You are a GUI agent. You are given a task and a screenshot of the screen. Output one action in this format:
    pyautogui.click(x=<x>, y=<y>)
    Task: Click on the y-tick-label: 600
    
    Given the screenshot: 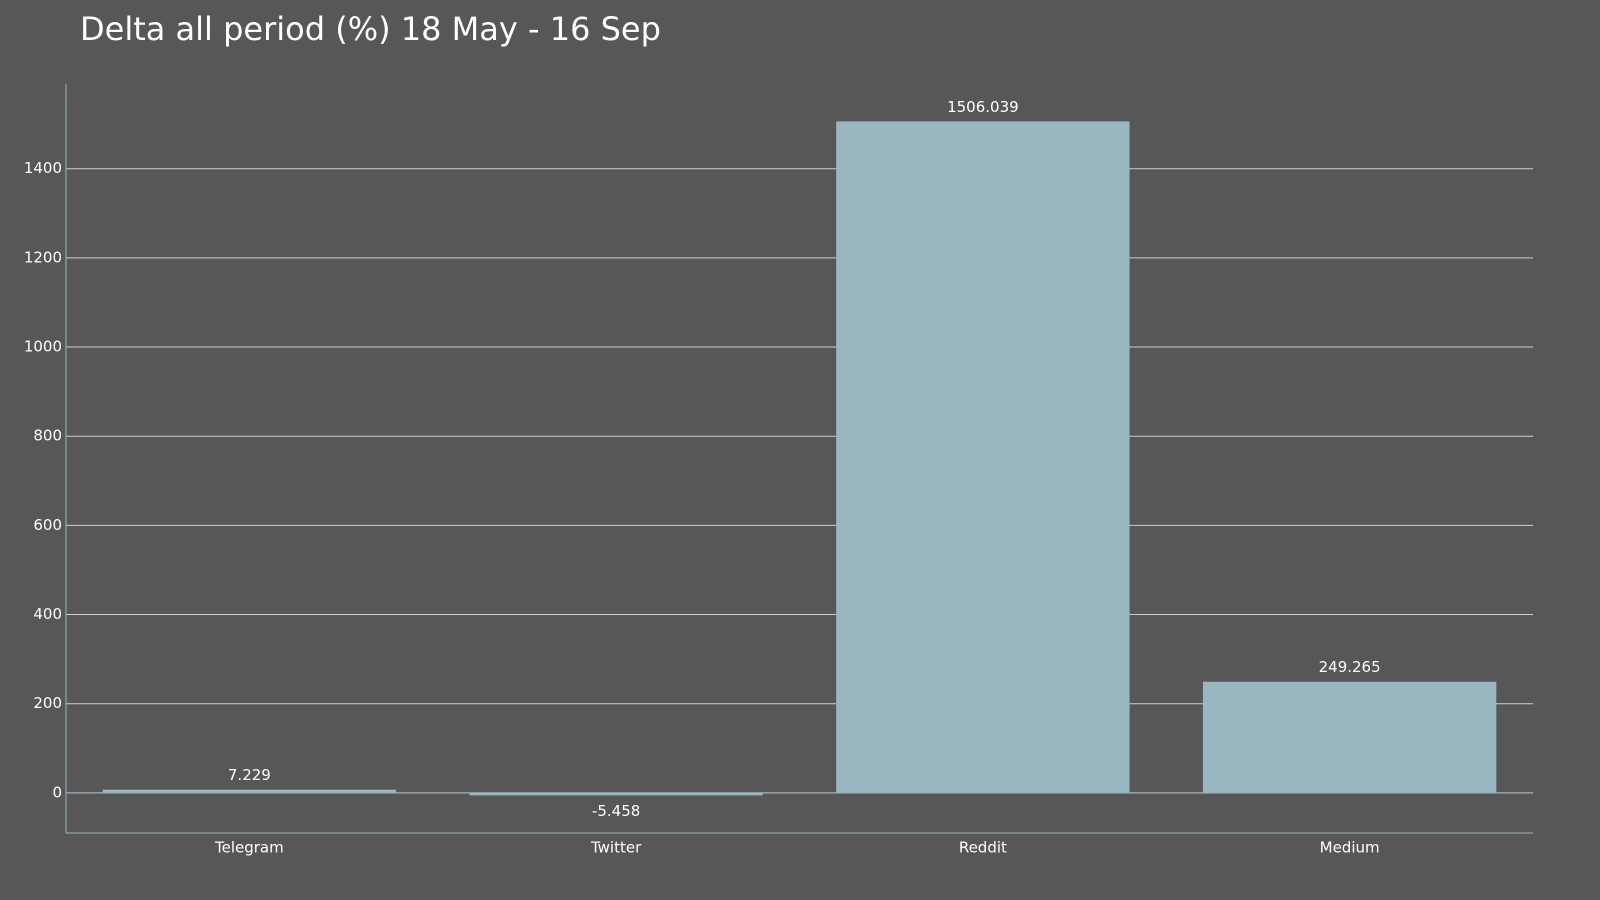 What is the action you would take?
    pyautogui.click(x=47, y=525)
    